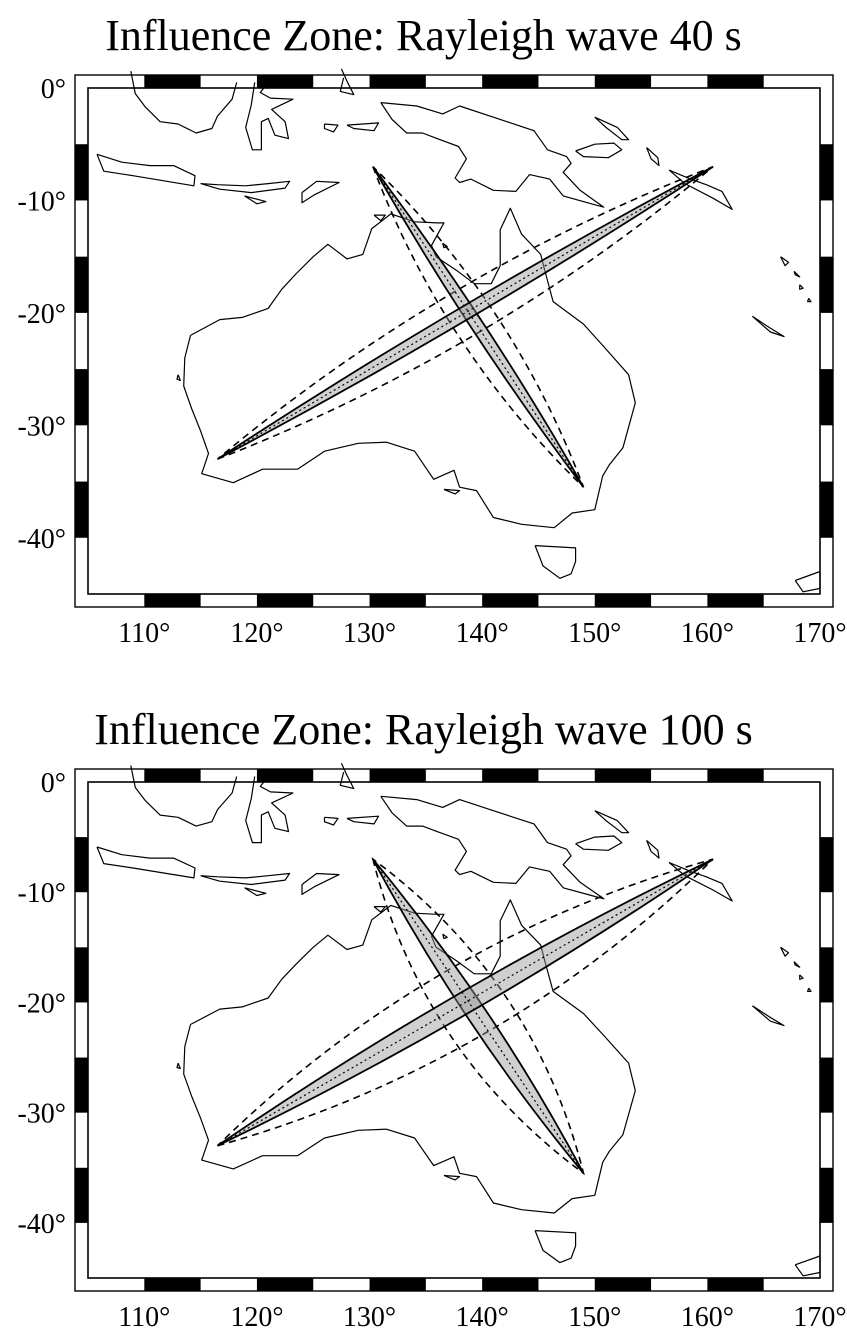  I want to click on y-tick-label: -40°, so click(41, 1224).